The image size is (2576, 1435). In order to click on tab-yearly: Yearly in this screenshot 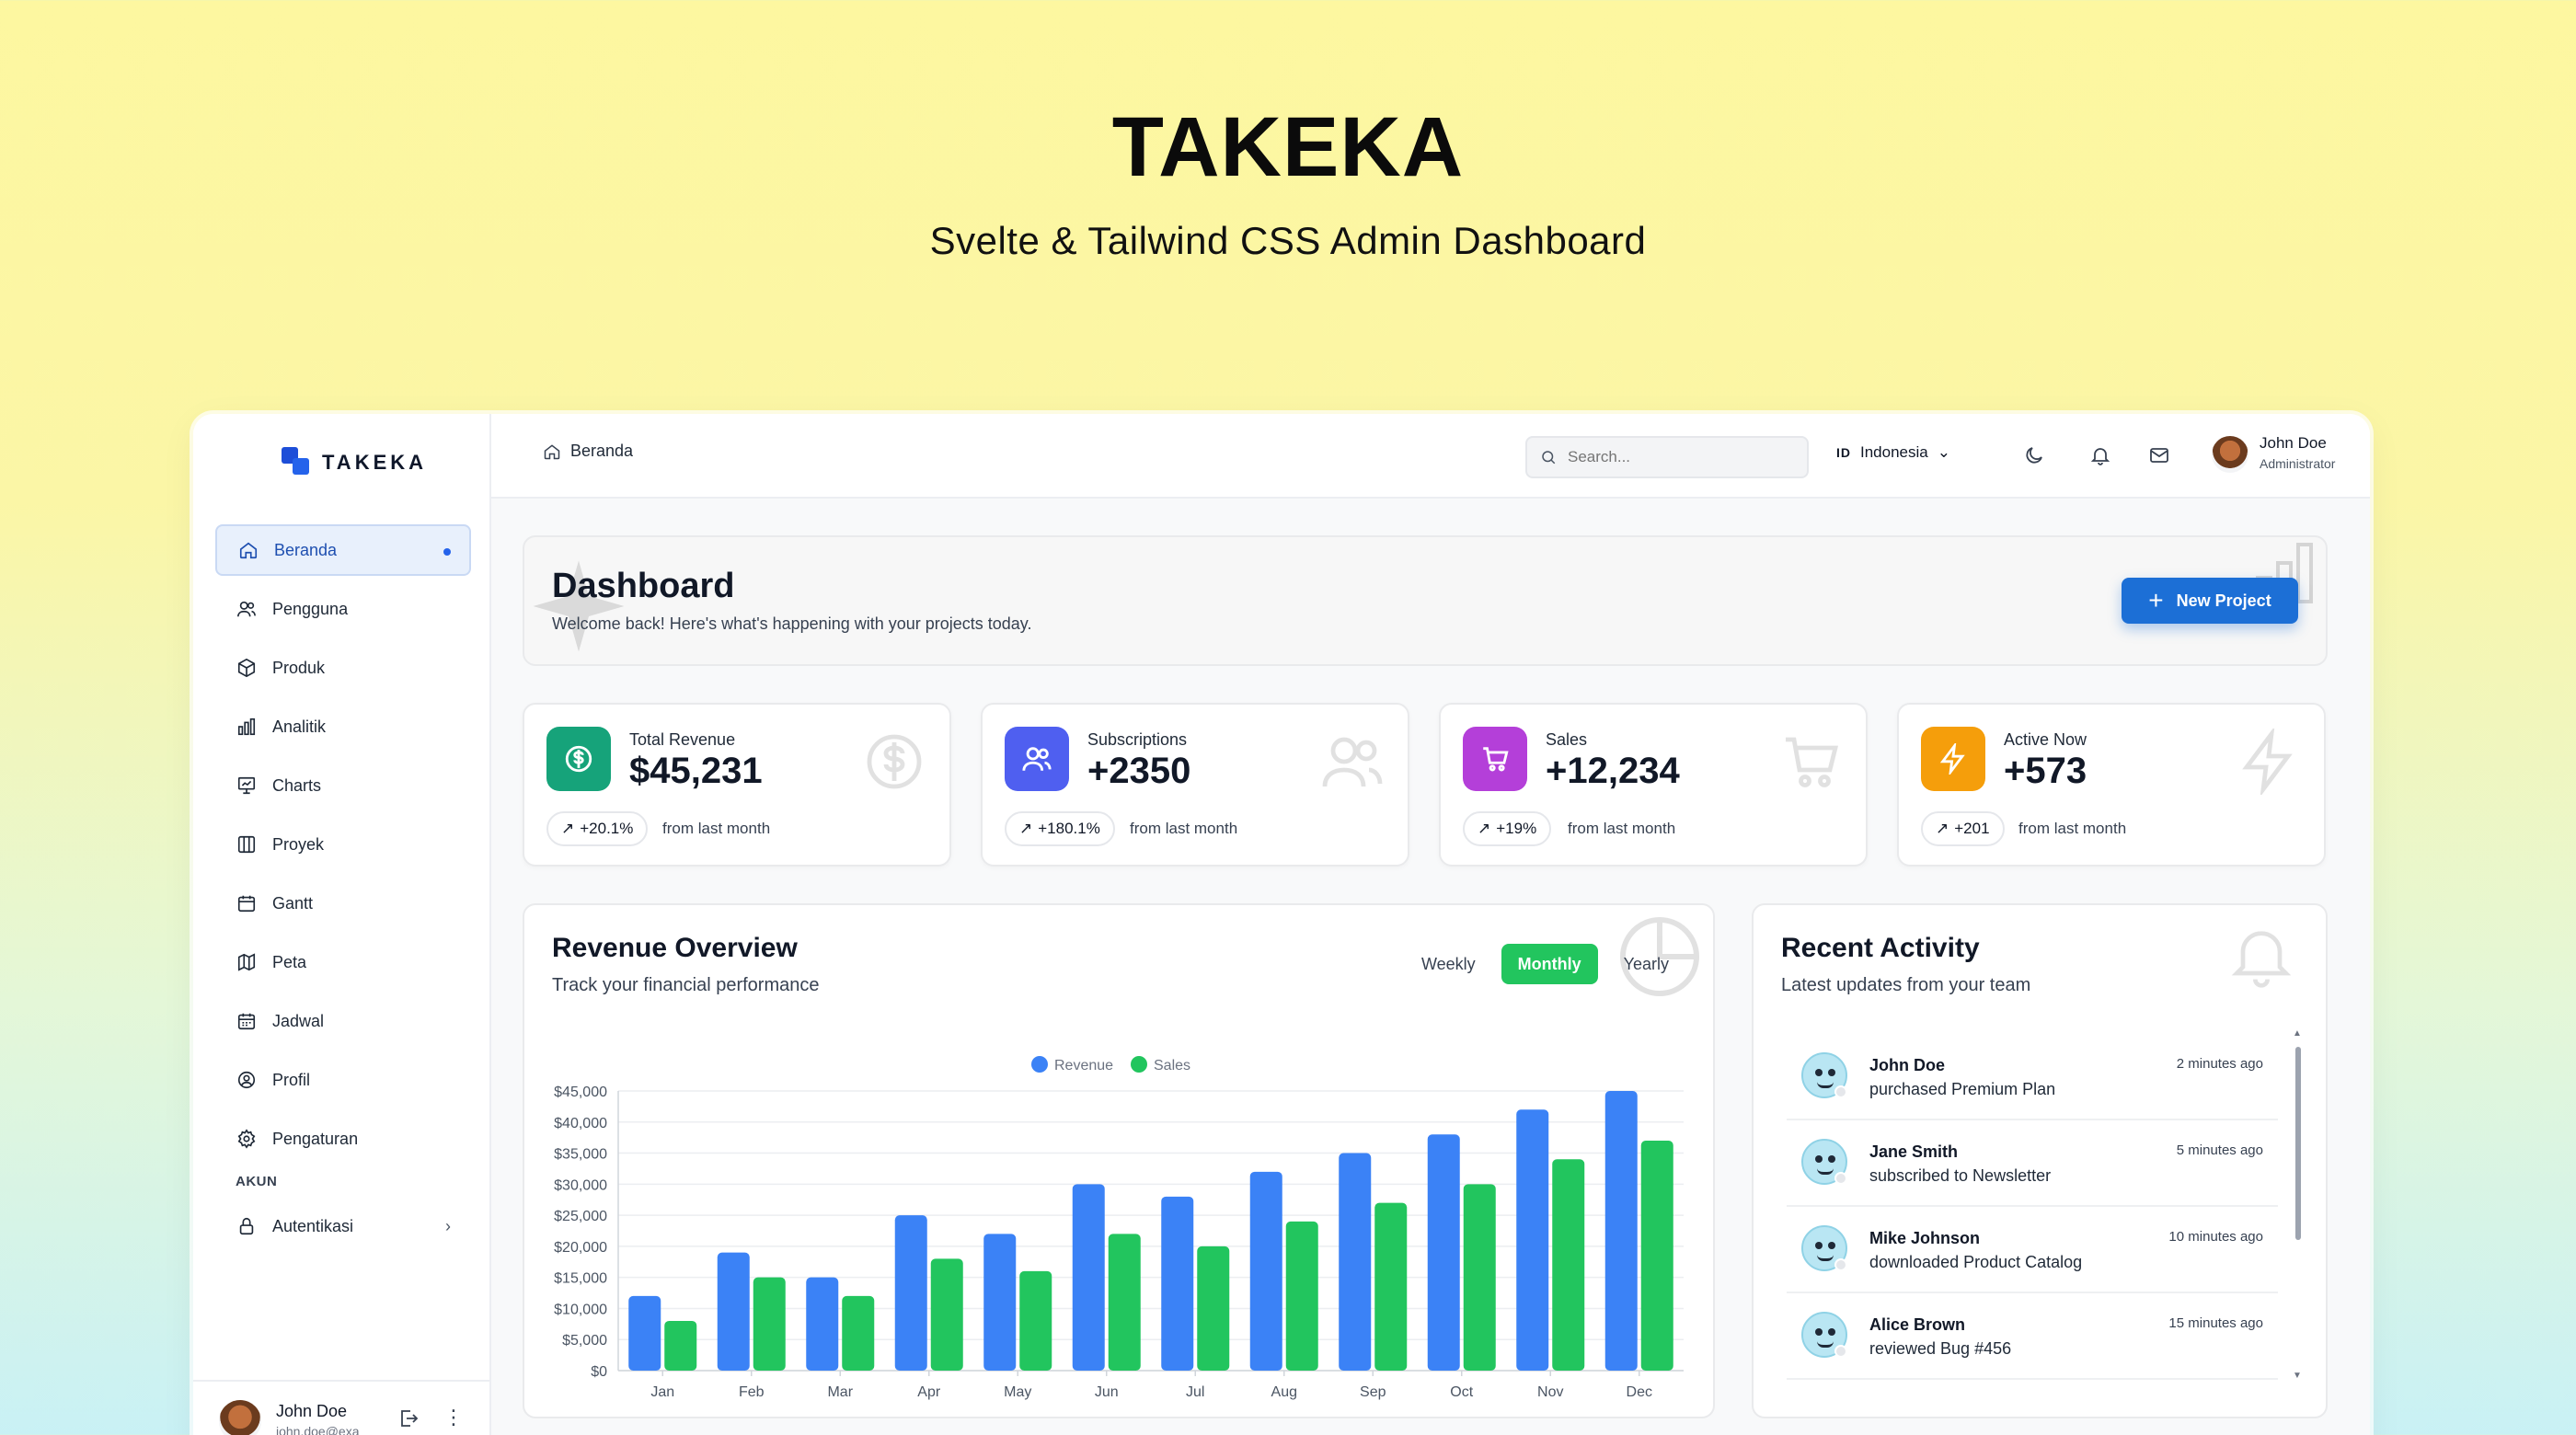, I will do `click(1646, 963)`.